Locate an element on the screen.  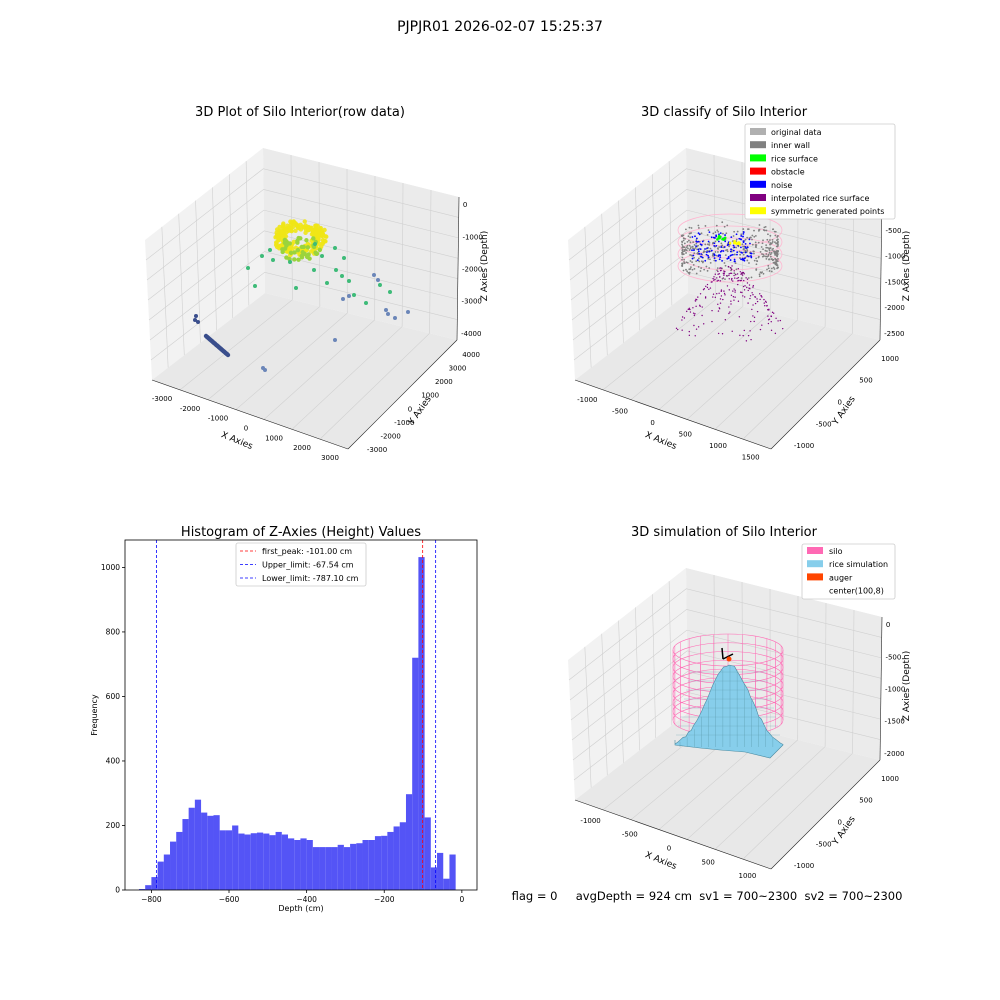
y-tick-label: -1000 is located at coordinates (804, 866).